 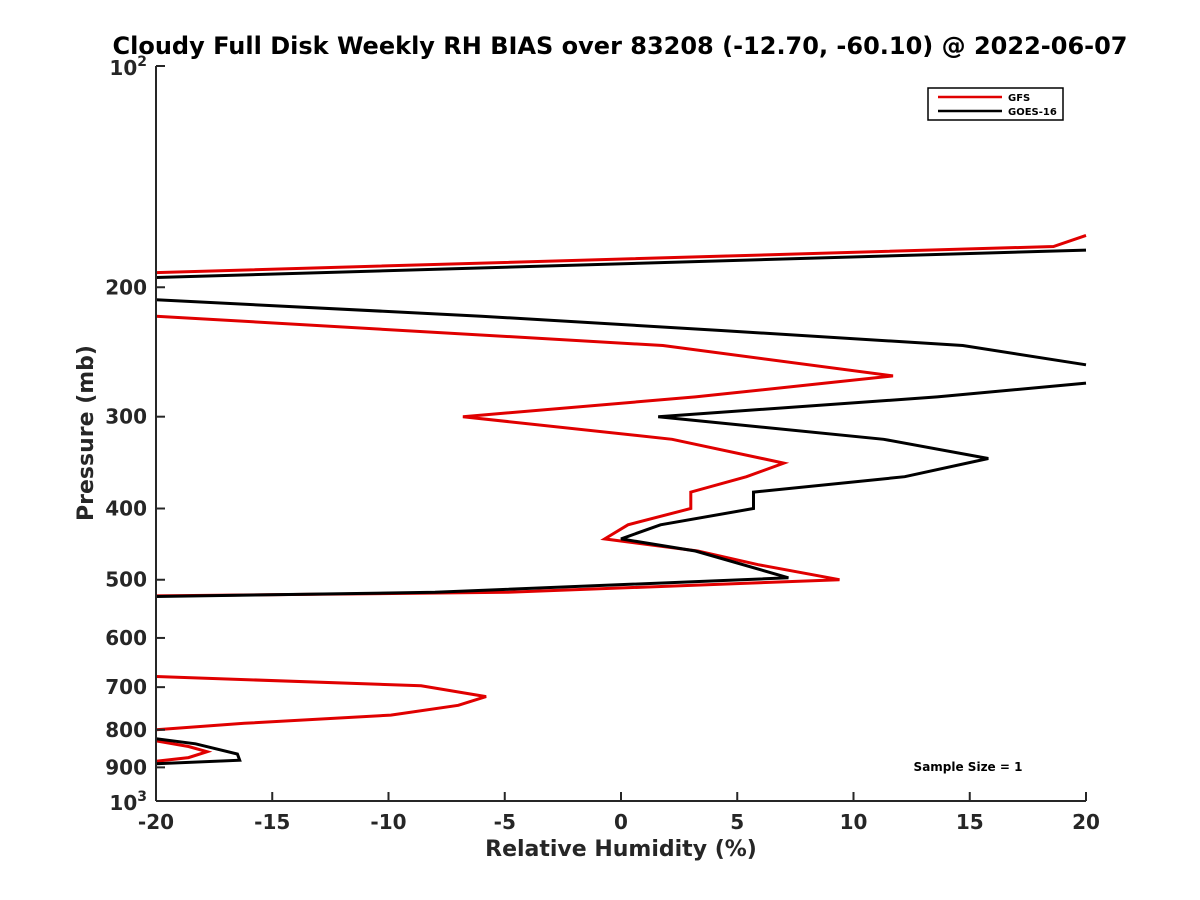 What do you see at coordinates (128, 802) in the screenshot?
I see `y-tick-label-9: 10³` at bounding box center [128, 802].